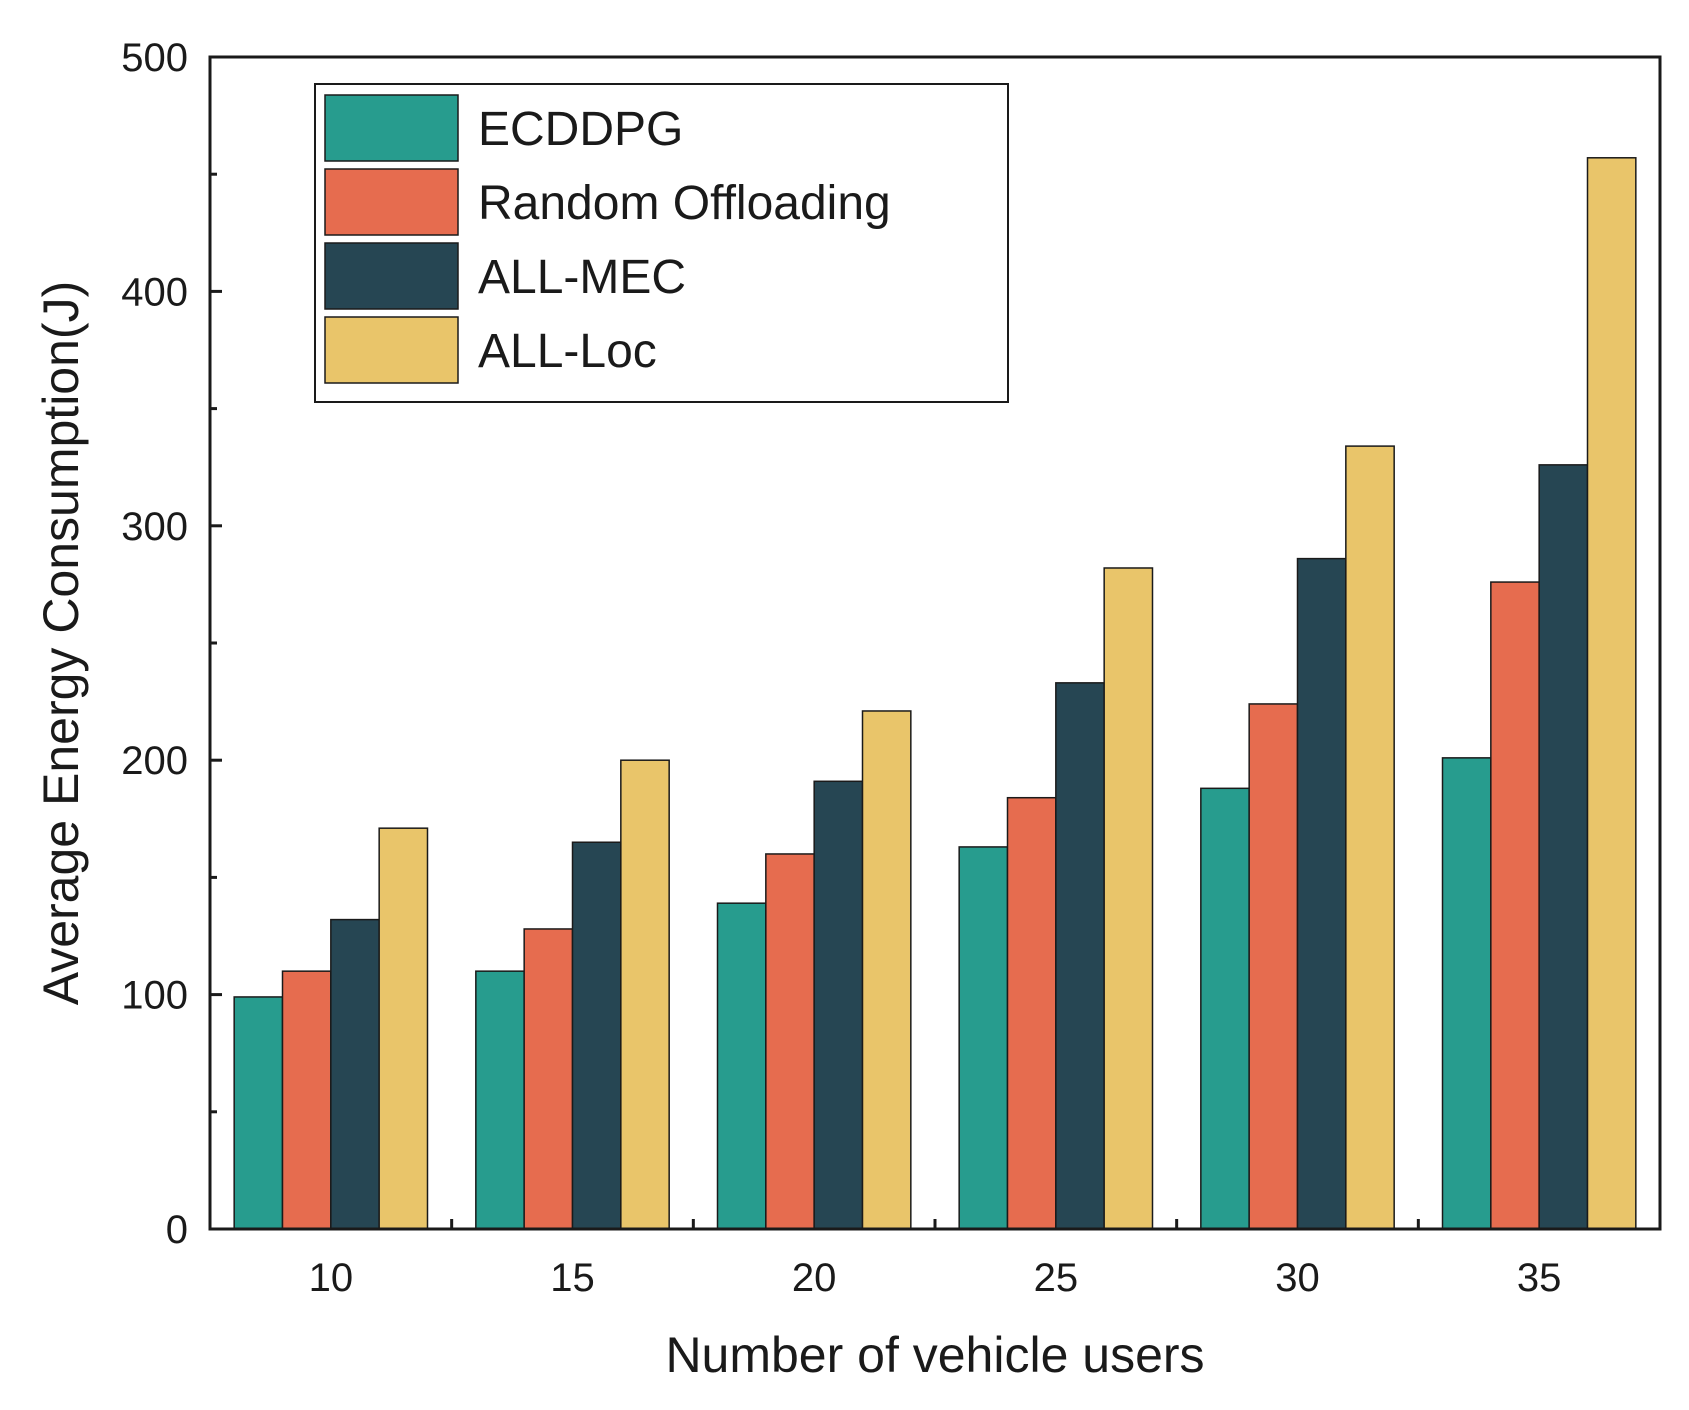 This screenshot has height=1410, width=1689. What do you see at coordinates (572, 1278) in the screenshot?
I see `x-tick-label: 15` at bounding box center [572, 1278].